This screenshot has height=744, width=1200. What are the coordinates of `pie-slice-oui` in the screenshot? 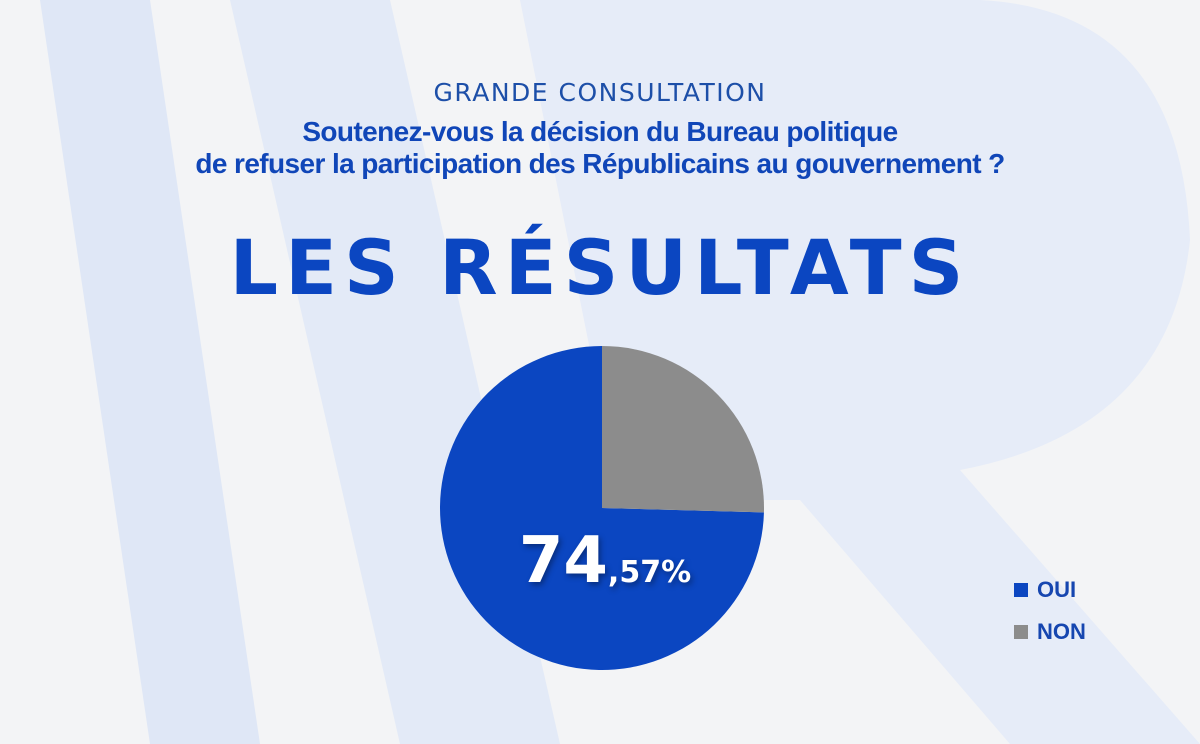 It's located at (602, 508).